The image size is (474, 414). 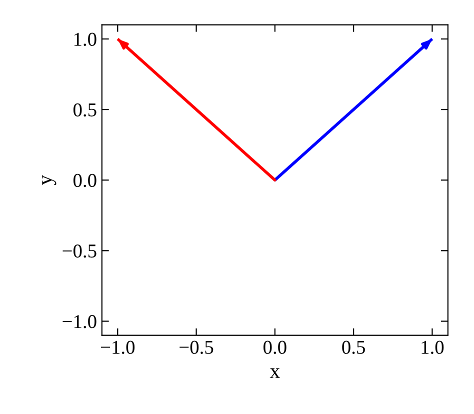 What do you see at coordinates (84, 181) in the screenshot?
I see `y-tick-label: 0.0` at bounding box center [84, 181].